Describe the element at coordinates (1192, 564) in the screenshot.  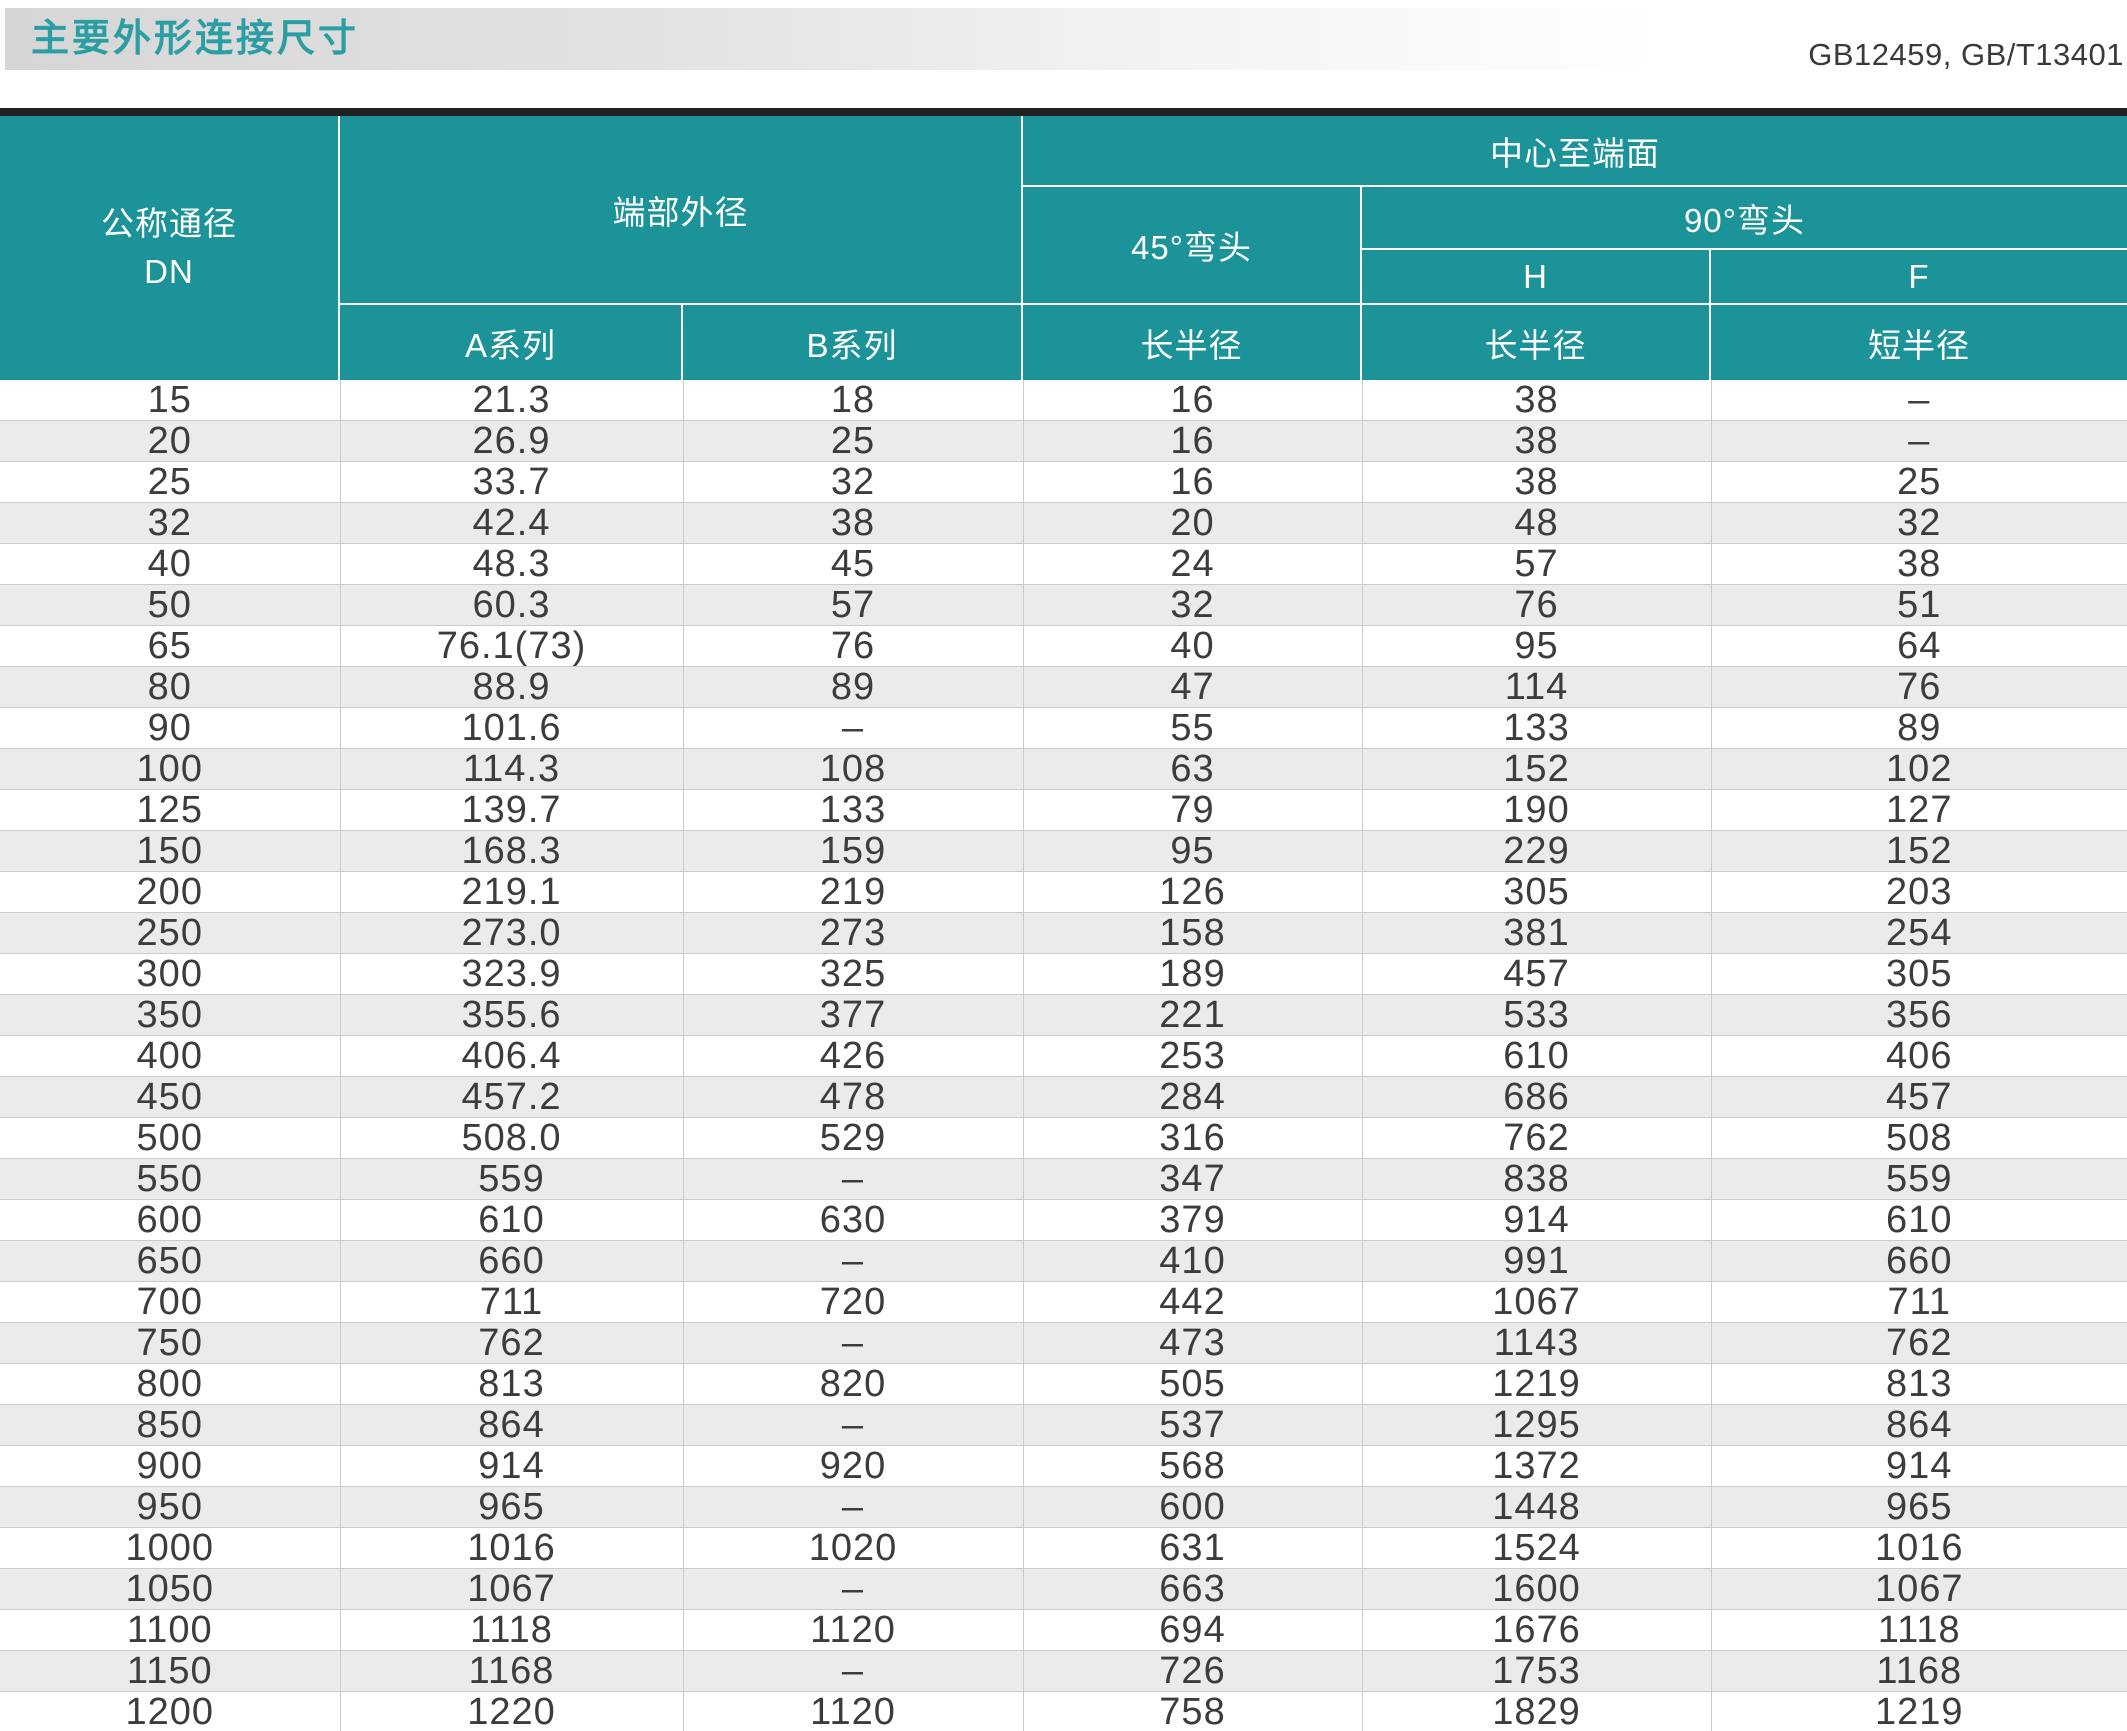
I see `table-cell: 24` at that location.